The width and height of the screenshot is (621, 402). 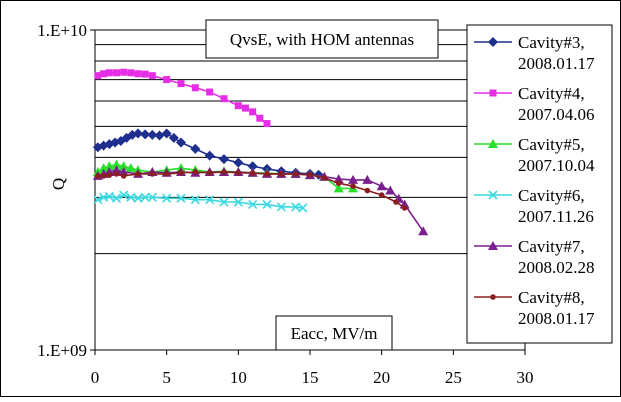 What do you see at coordinates (534, 206) in the screenshot?
I see `legend-item-4: Cavity#6, 2007.11.26` at bounding box center [534, 206].